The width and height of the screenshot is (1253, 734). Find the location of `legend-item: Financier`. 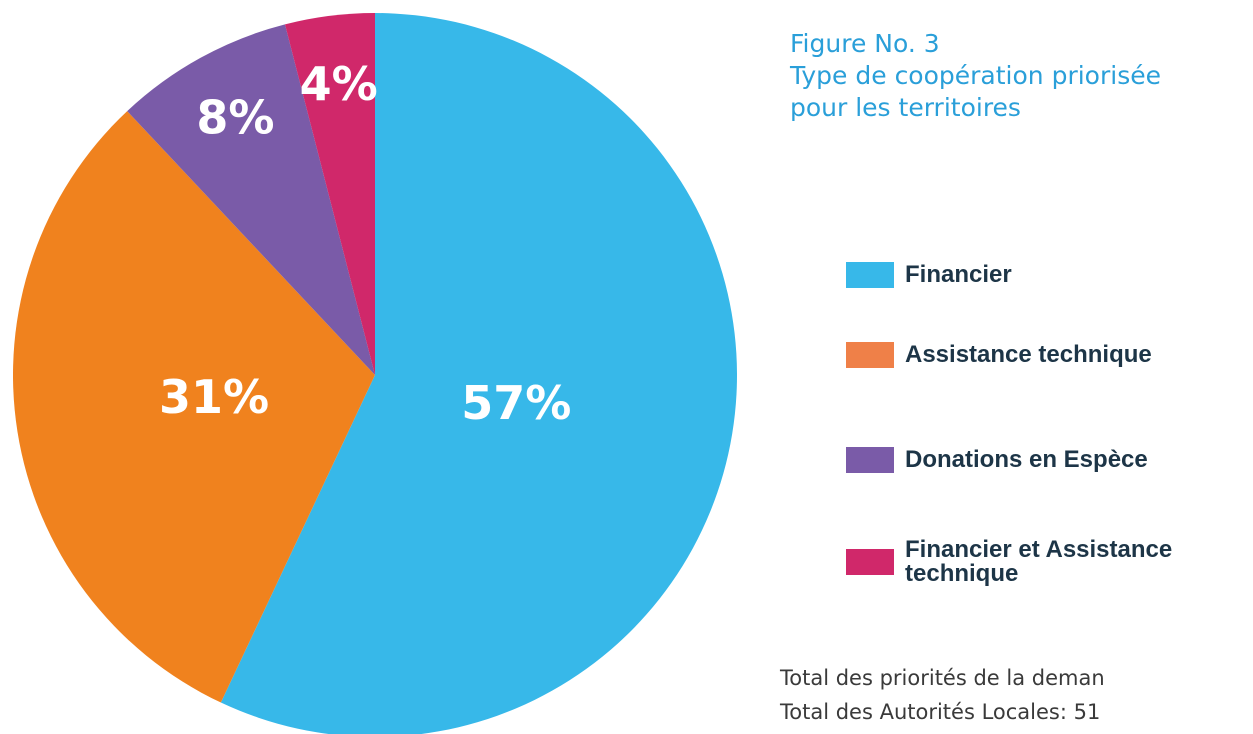

legend-item: Financier is located at coordinates (1045, 275).